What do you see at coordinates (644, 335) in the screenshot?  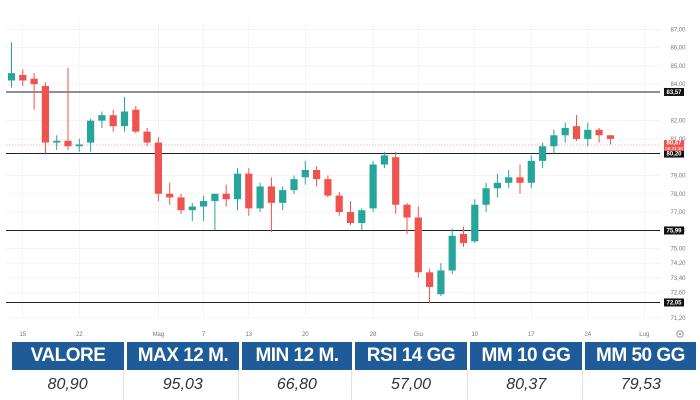 I see `x-tick-label: Lug` at bounding box center [644, 335].